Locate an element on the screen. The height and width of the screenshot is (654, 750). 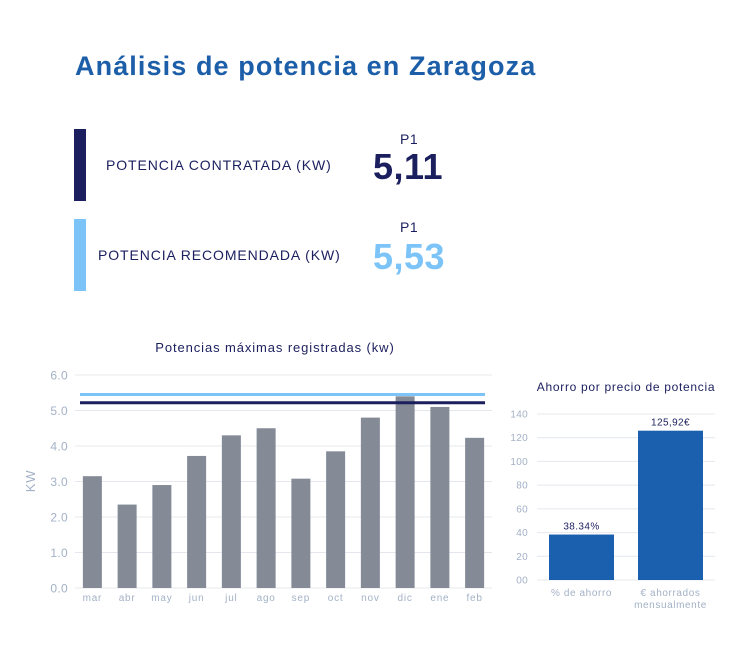
max-power-chart-title: Potencias máximas registradas (kw) is located at coordinates (274, 347).